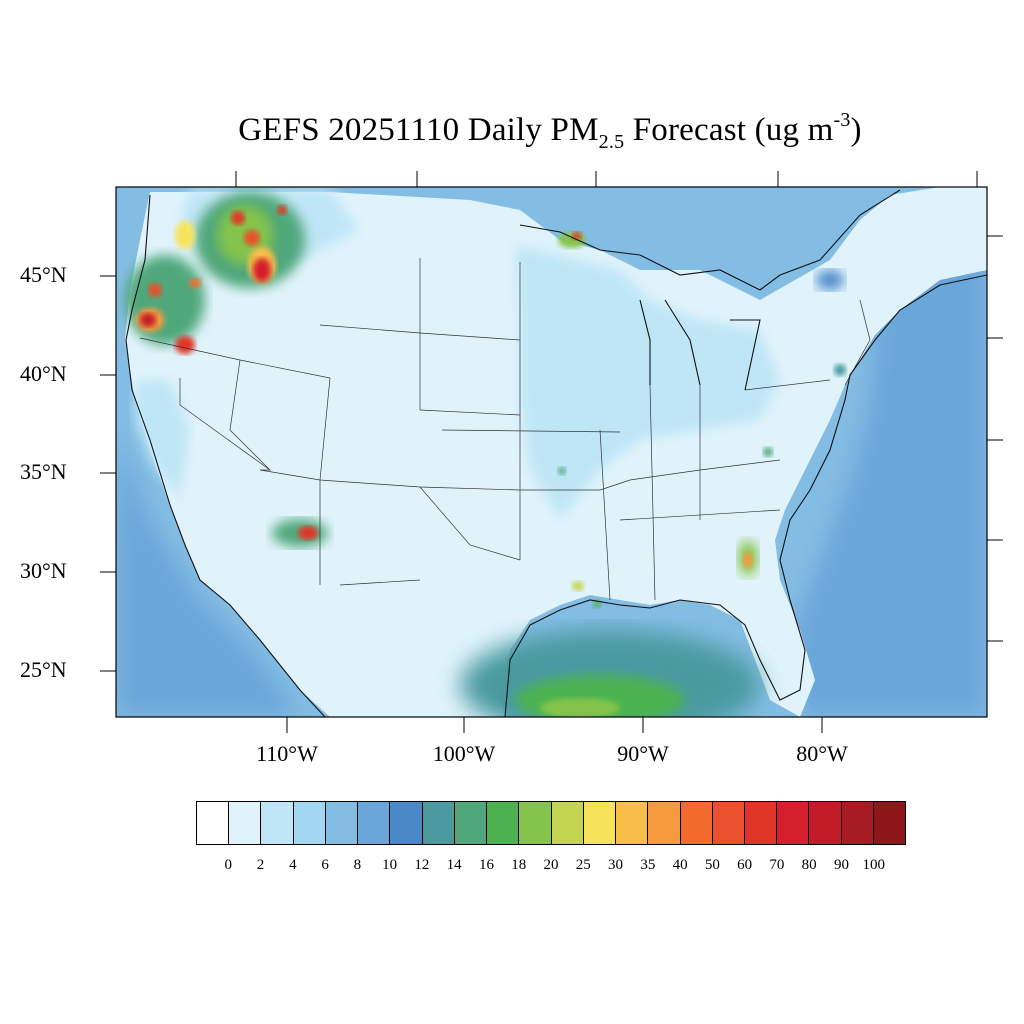 This screenshot has width=1024, height=1024. I want to click on colorbar-tick-label: 2, so click(260, 865).